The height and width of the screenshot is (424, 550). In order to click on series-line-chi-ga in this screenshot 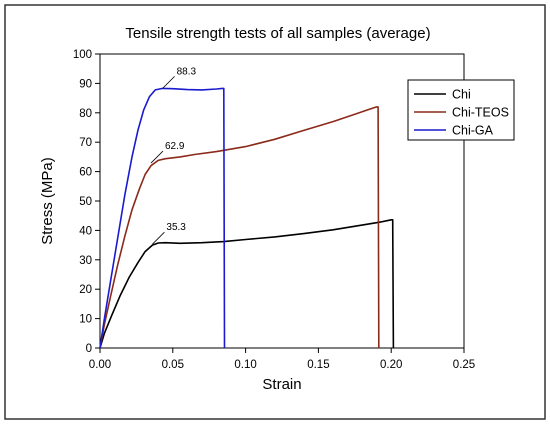, I will do `click(162, 218)`.